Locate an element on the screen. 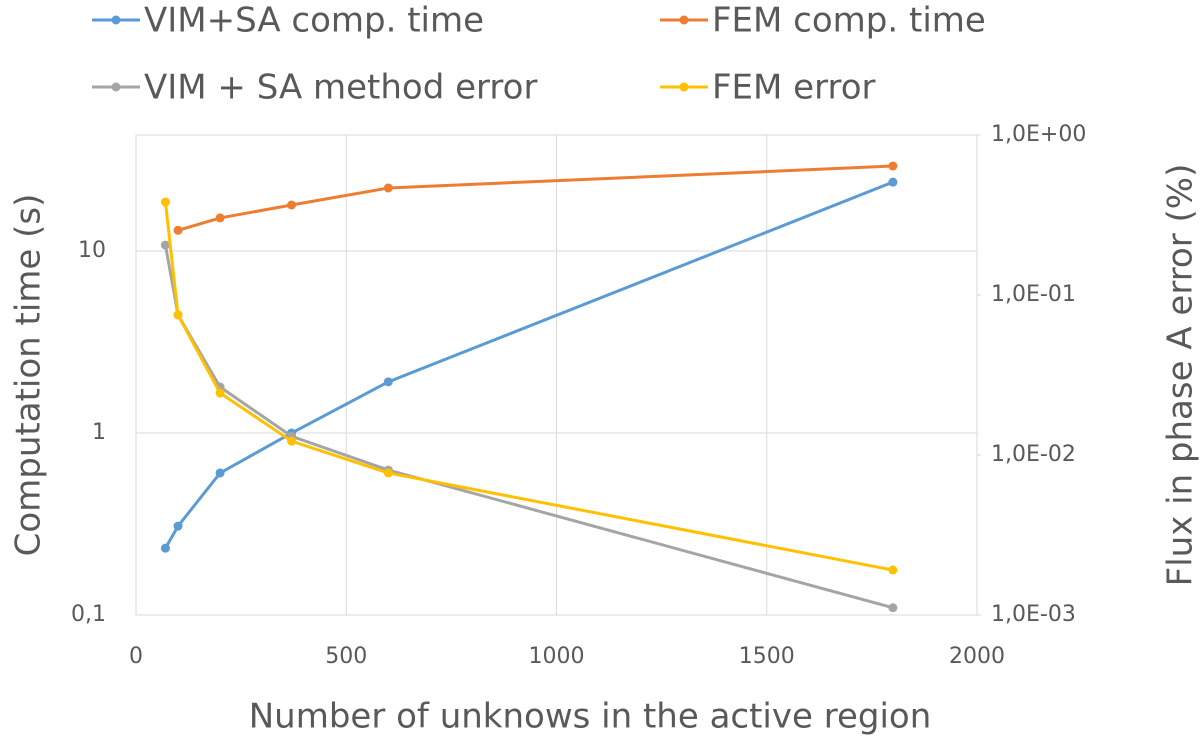 This screenshot has height=742, width=1200. x-tick-label: 500 is located at coordinates (346, 656).